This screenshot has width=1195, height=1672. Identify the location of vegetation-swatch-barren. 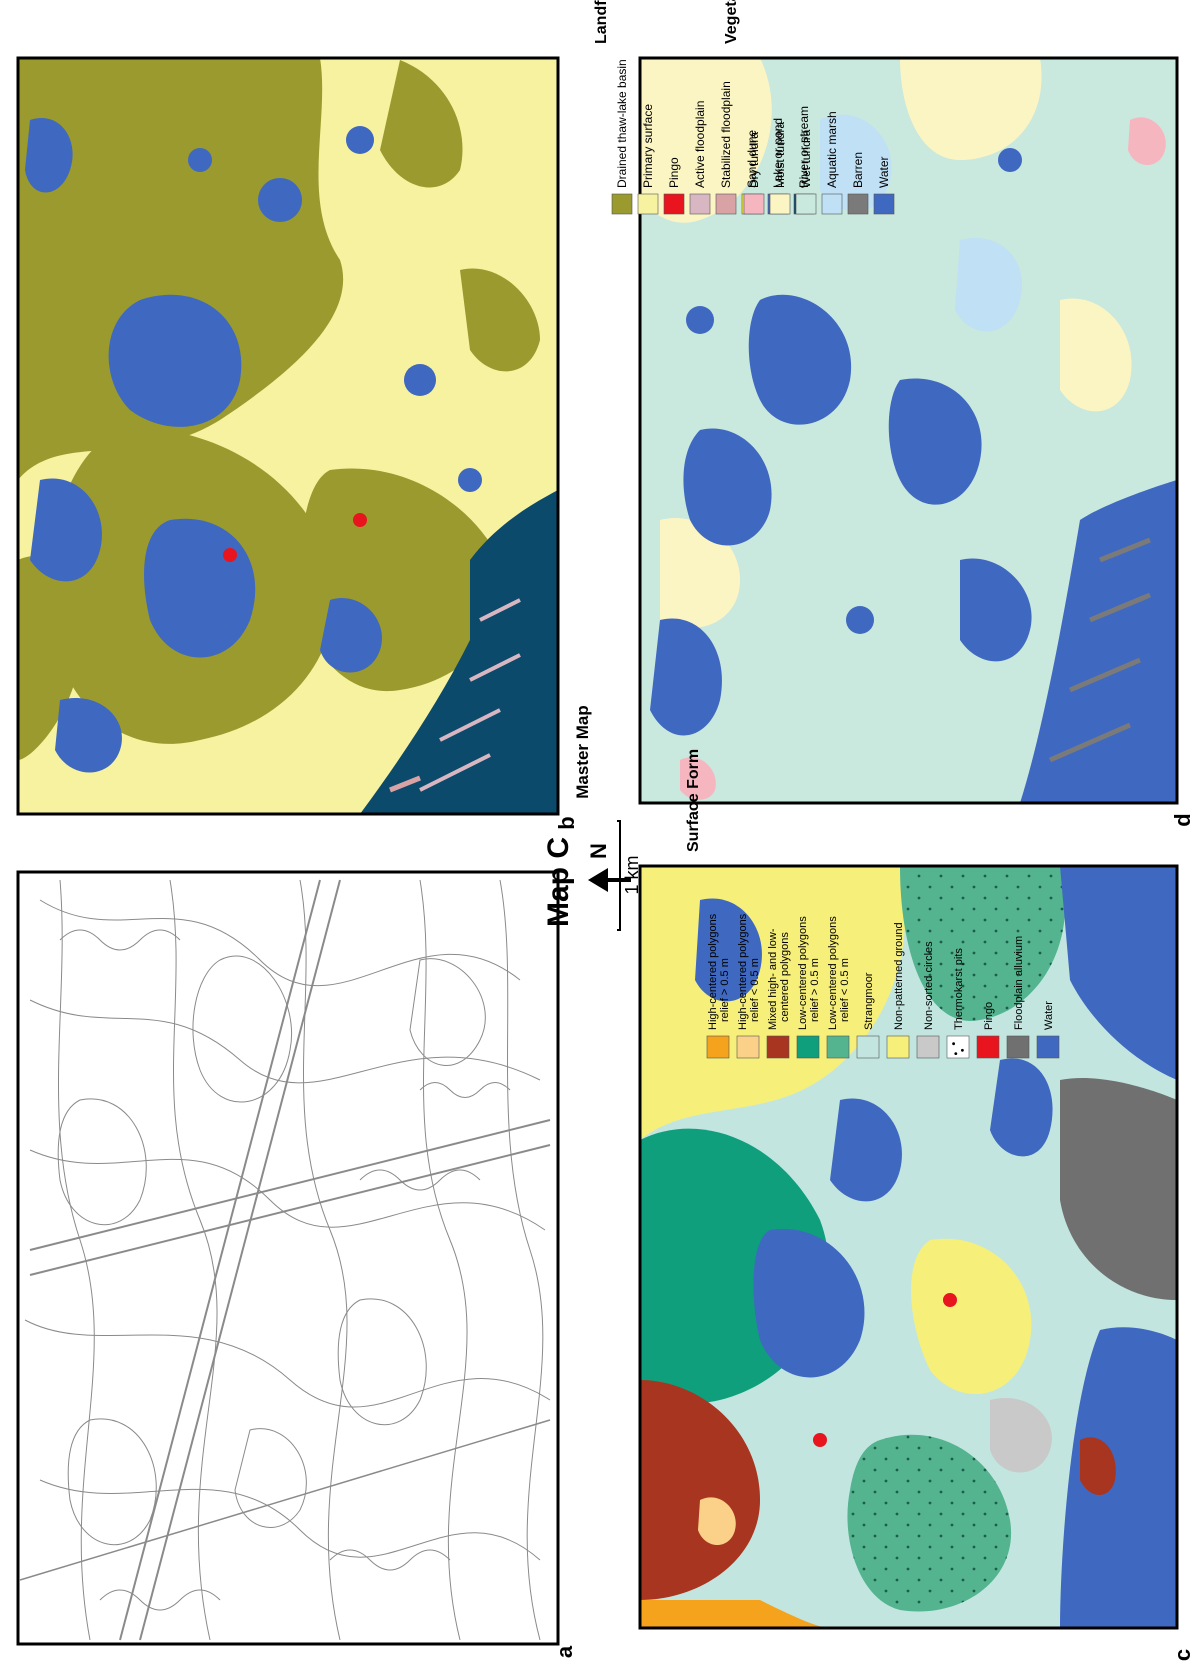
(858, 204).